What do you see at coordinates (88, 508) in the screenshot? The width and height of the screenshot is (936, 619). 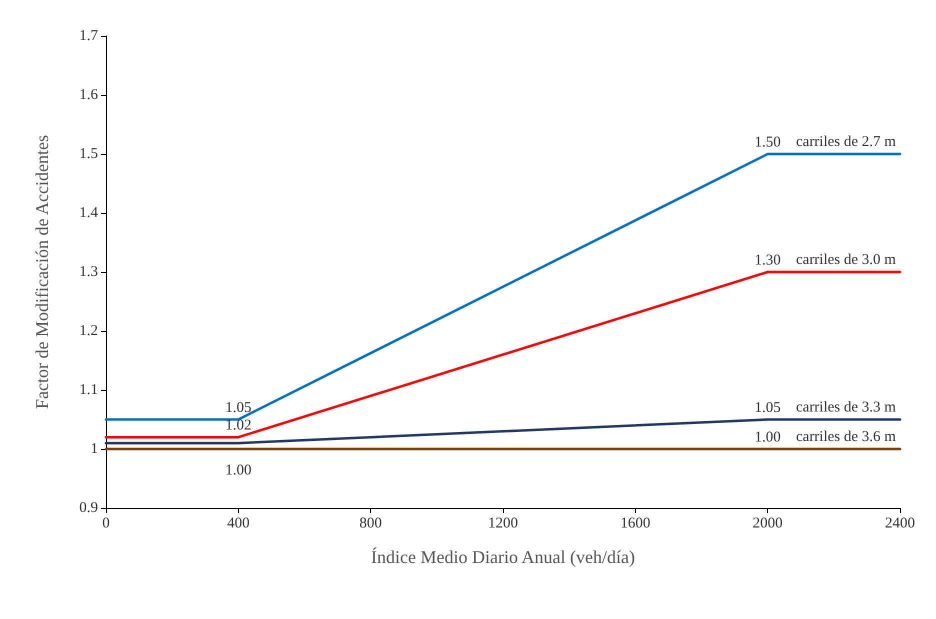 I see `y-tick-label: 0.9` at bounding box center [88, 508].